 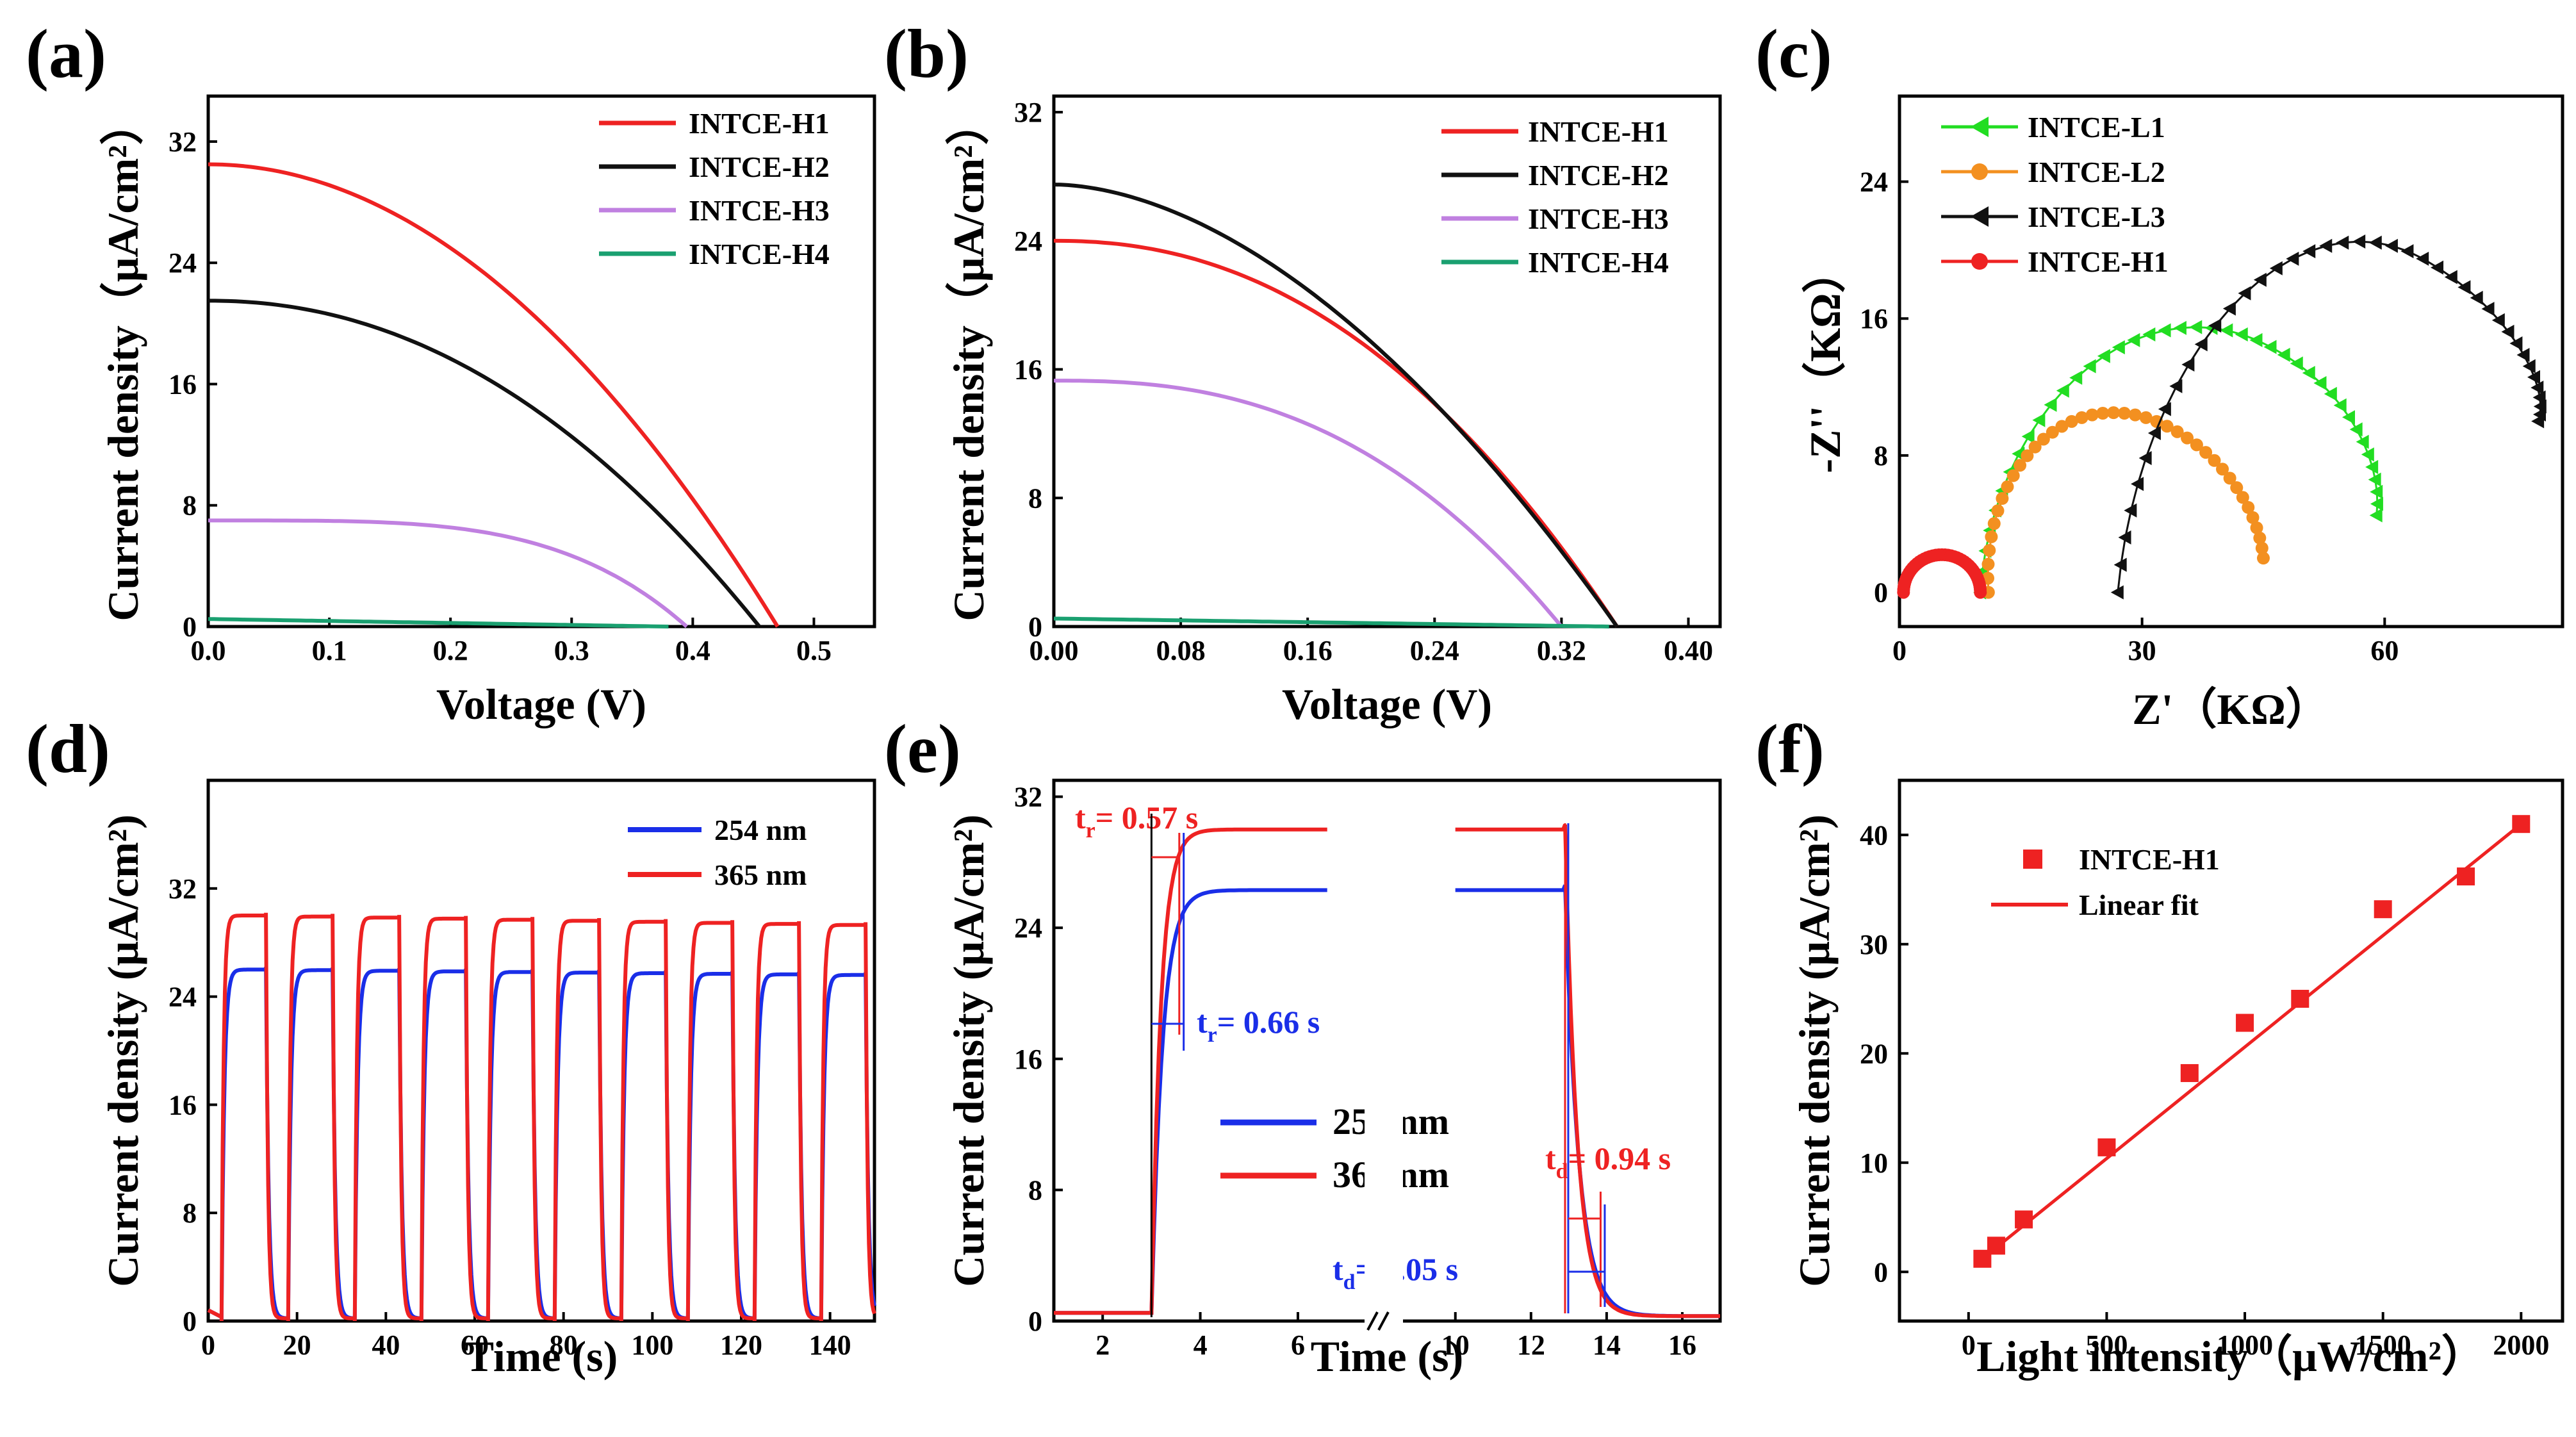 I want to click on legend-label-c-h1: INTCE-H1, so click(x=2098, y=261).